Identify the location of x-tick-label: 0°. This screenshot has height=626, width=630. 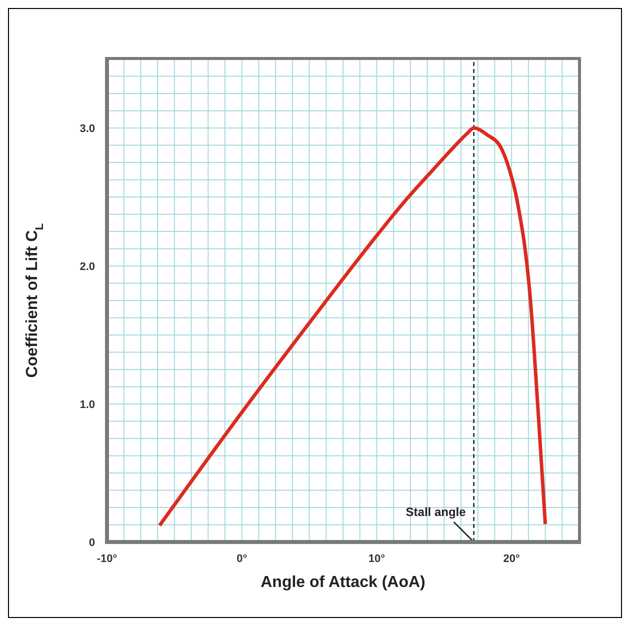
(242, 559).